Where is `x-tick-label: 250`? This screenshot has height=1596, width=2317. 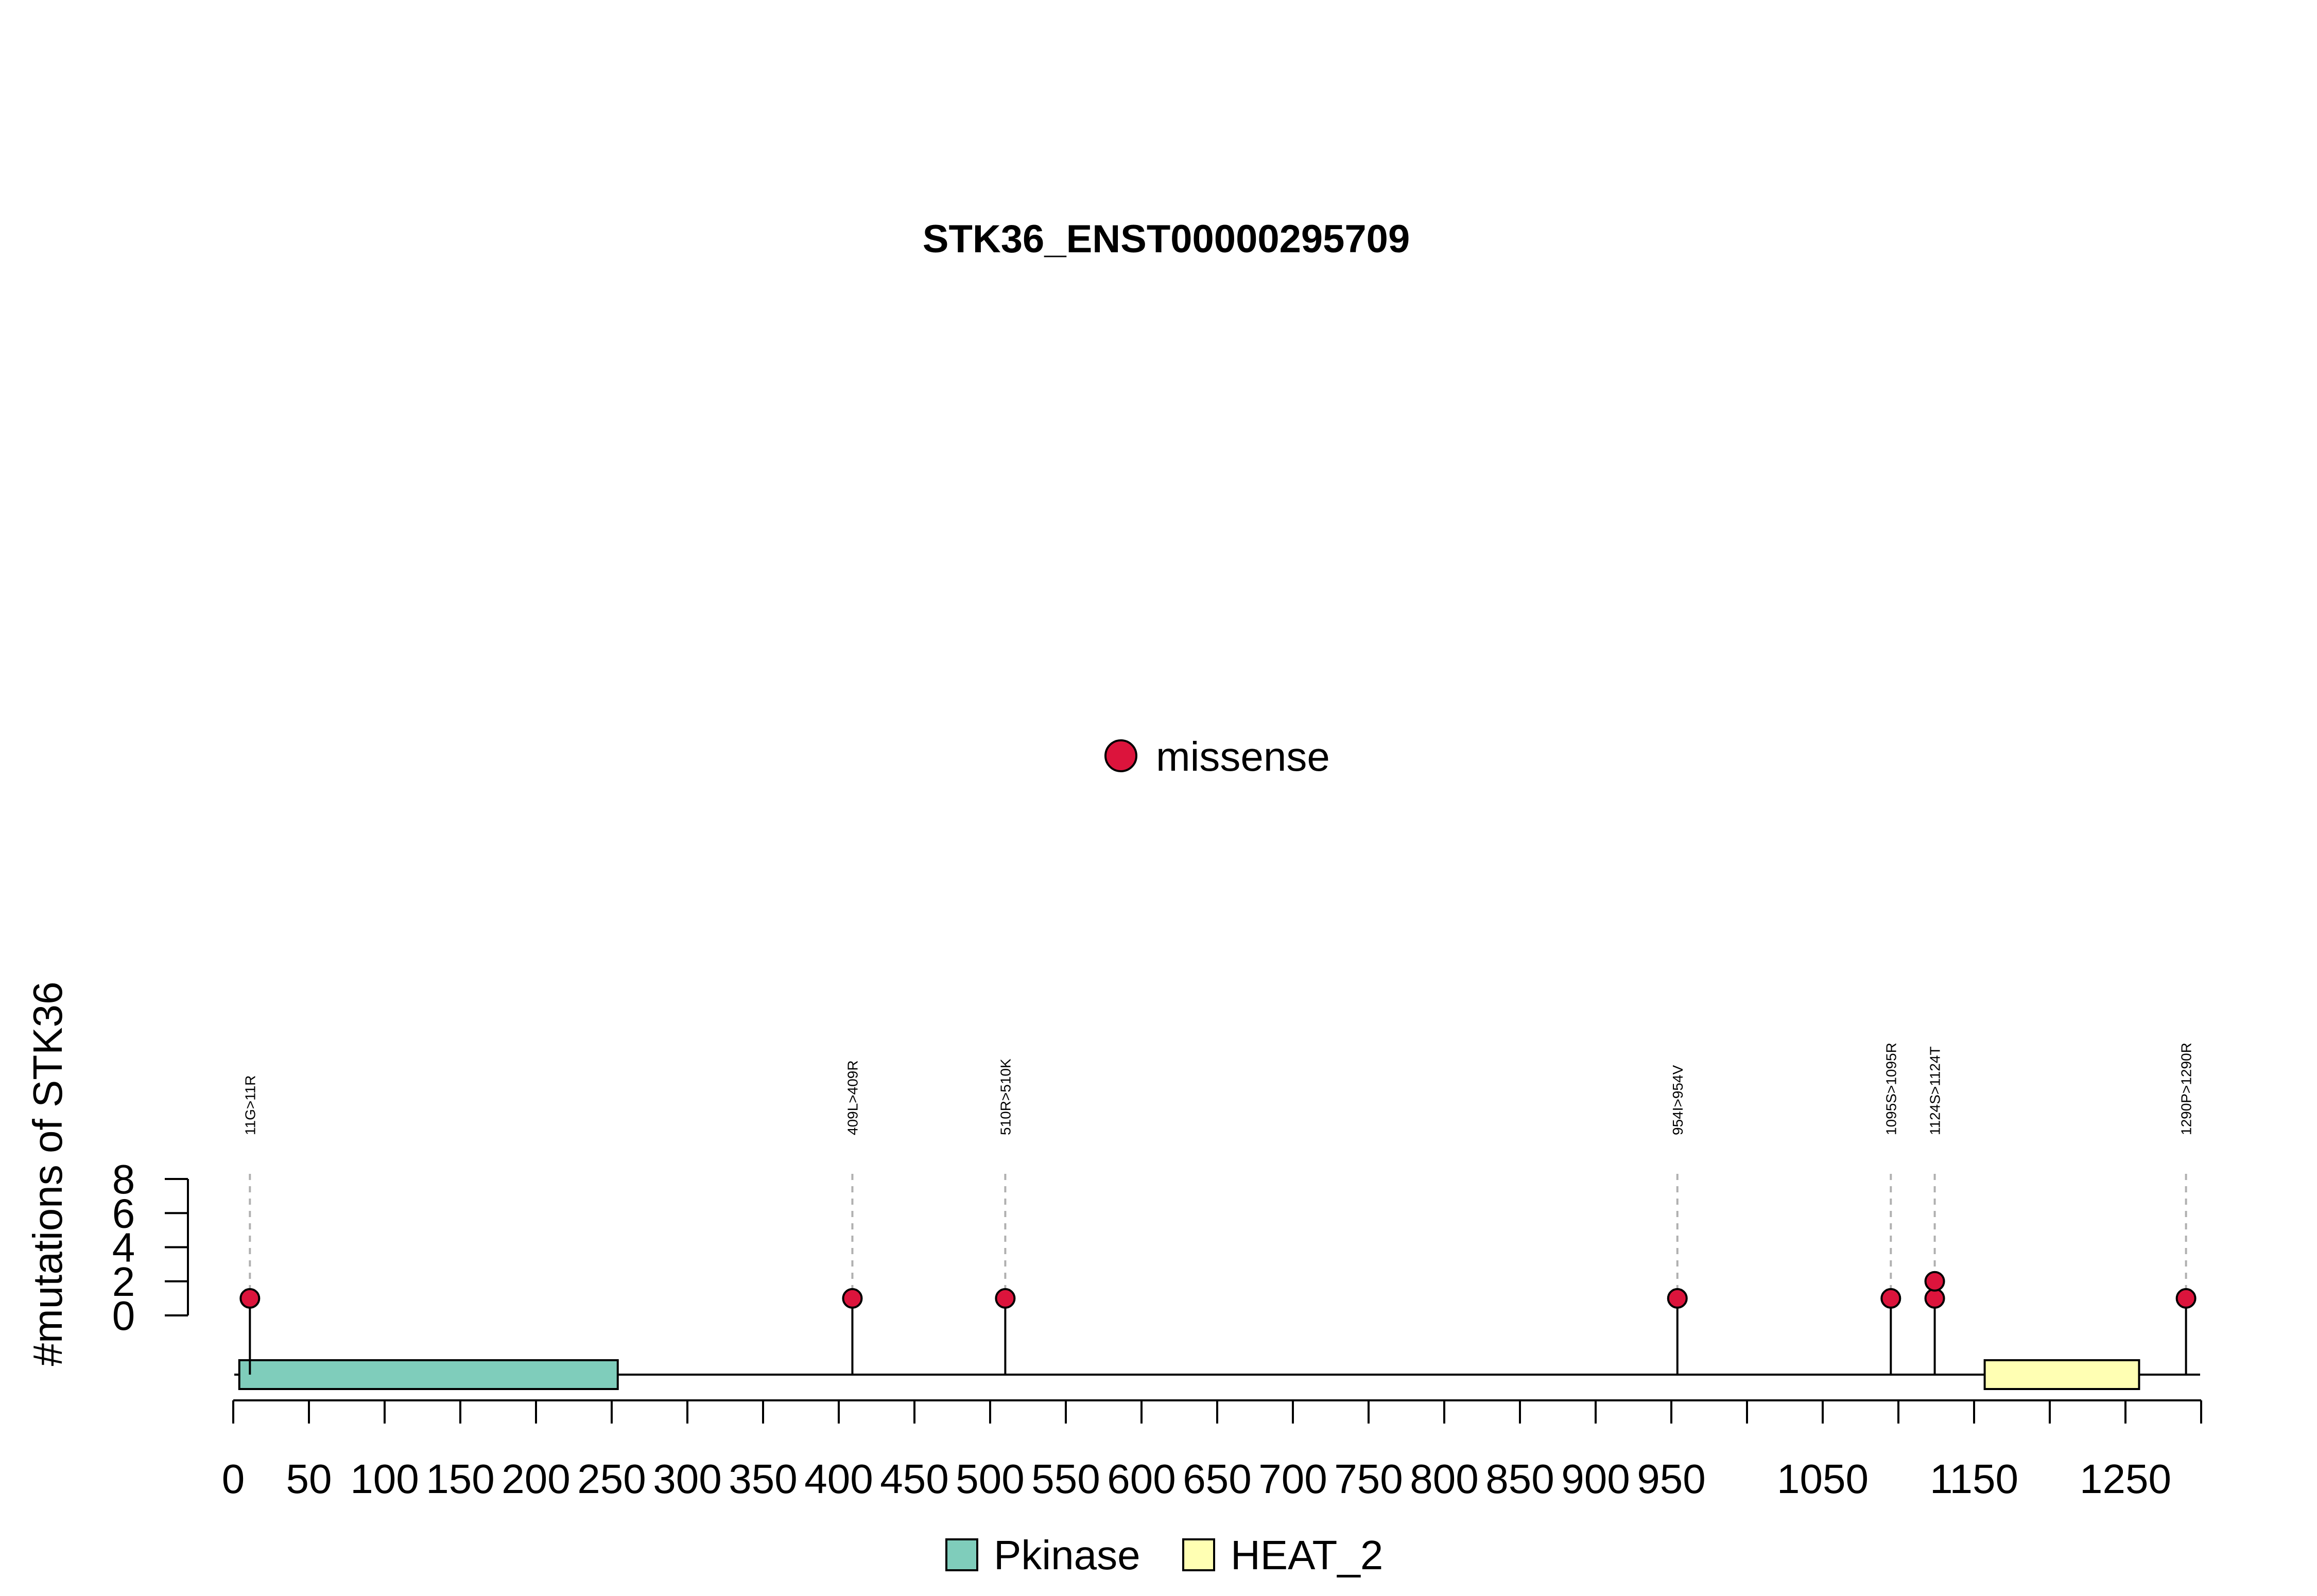
x-tick-label: 250 is located at coordinates (611, 1479).